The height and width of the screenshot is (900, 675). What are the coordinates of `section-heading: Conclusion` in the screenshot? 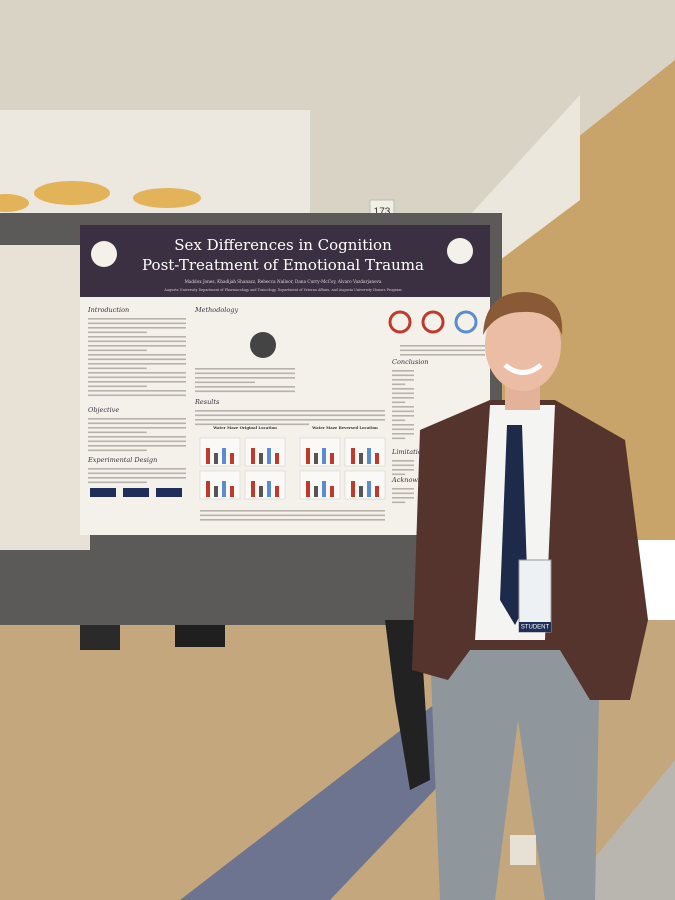 It's located at (410, 362).